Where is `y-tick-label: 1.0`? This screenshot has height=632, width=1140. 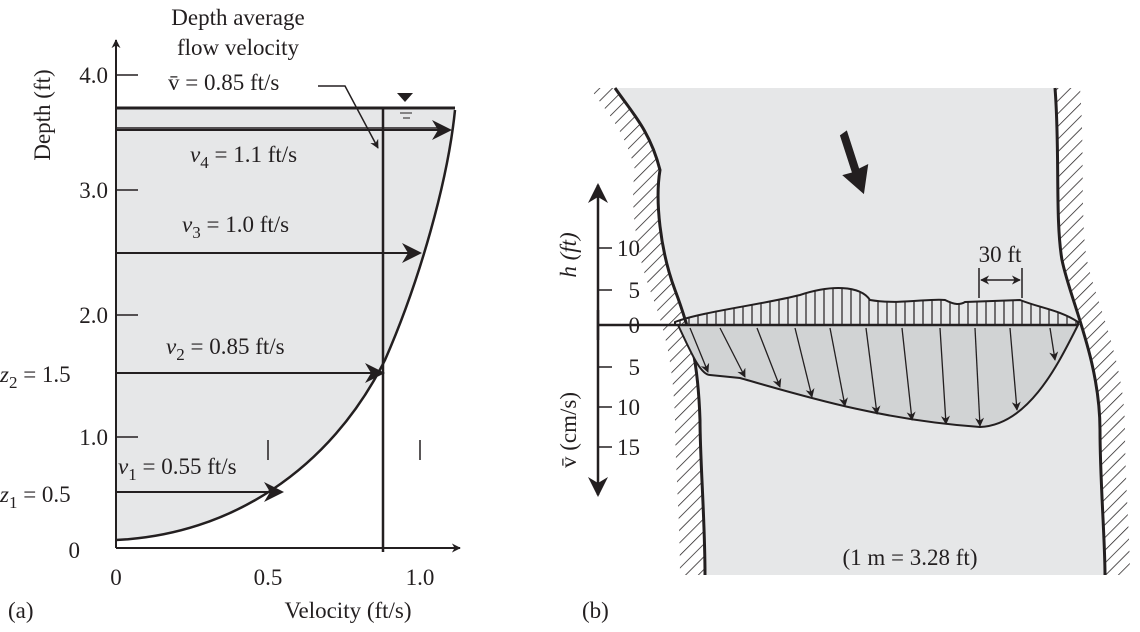
y-tick-label: 1.0 is located at coordinates (93, 437).